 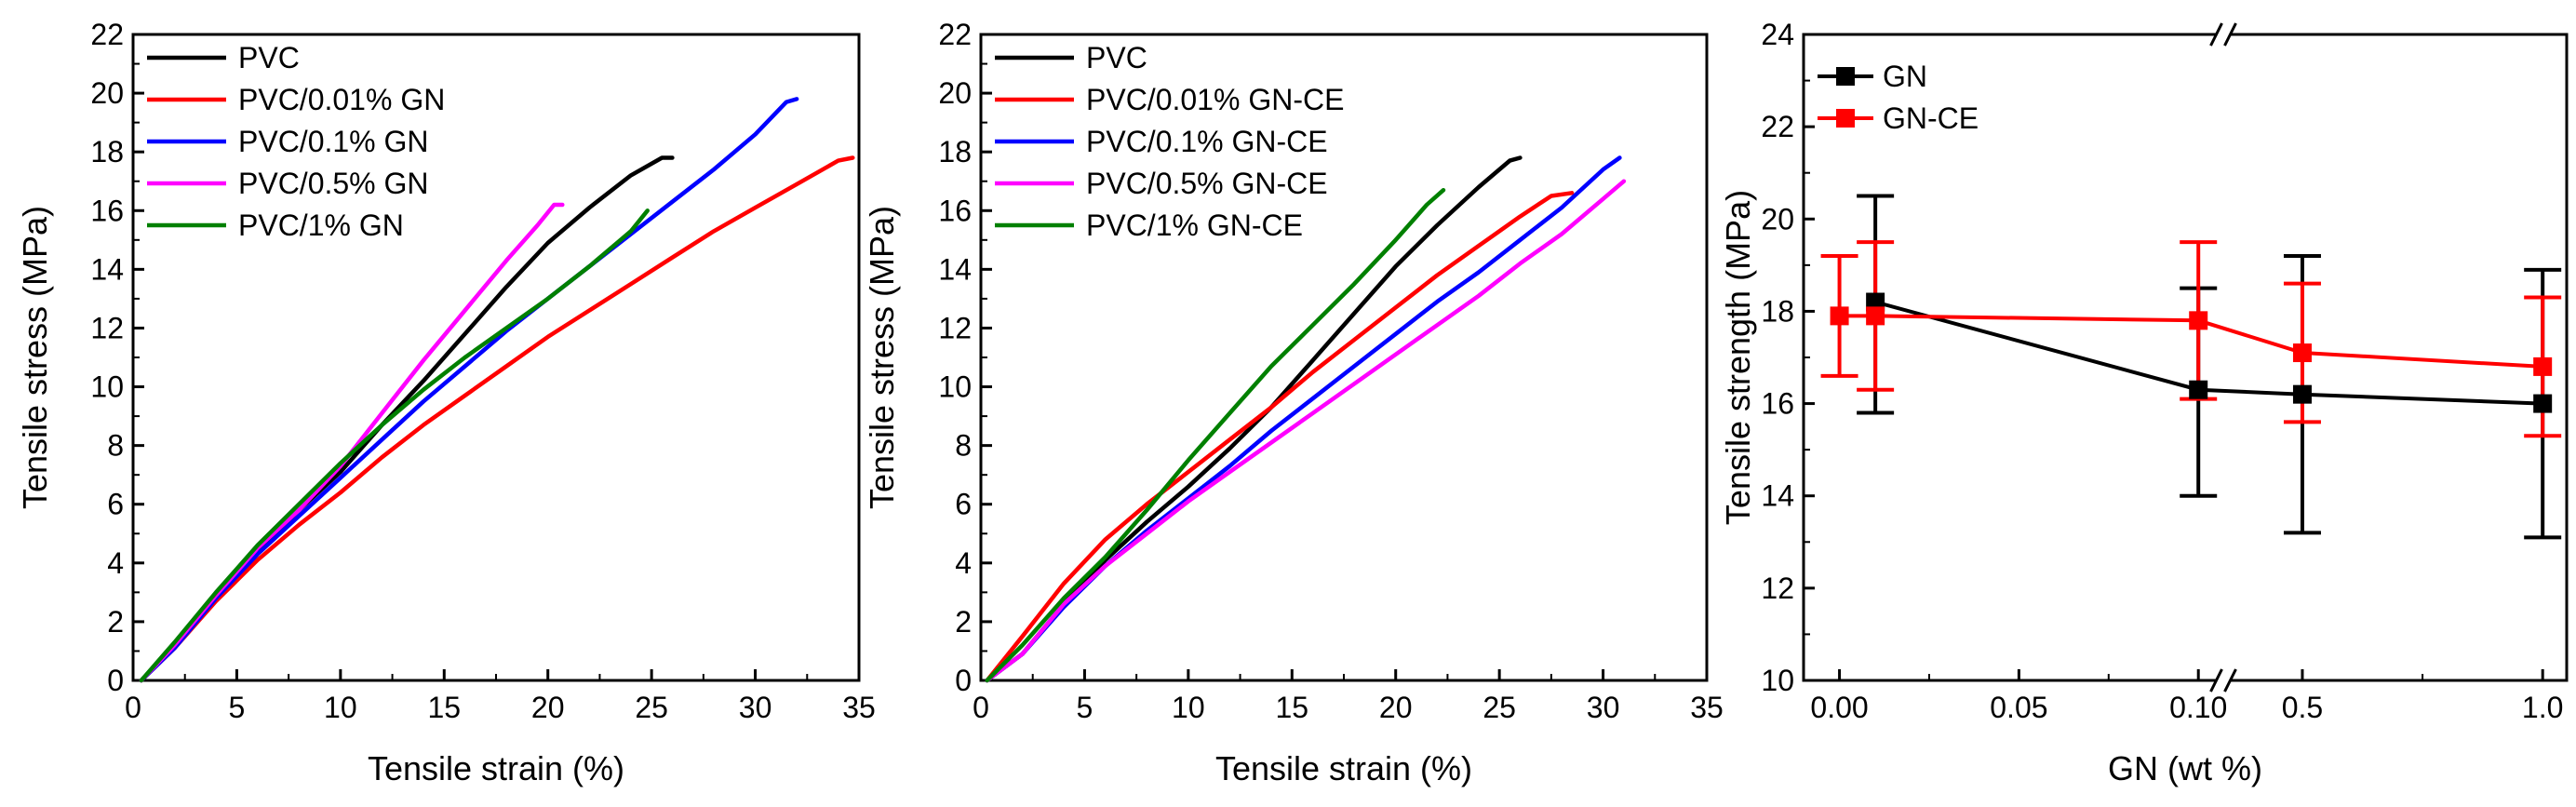 I want to click on y-ticks: 10 12 14 16 18 20 22 24, so click(x=1788, y=358).